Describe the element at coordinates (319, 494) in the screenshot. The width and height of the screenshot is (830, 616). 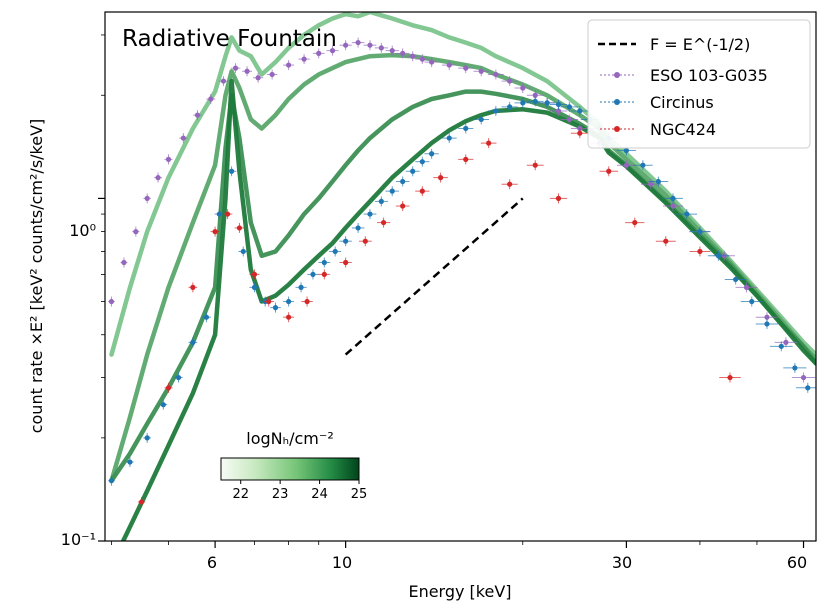
I see `colorbar-tick-label: 24` at that location.